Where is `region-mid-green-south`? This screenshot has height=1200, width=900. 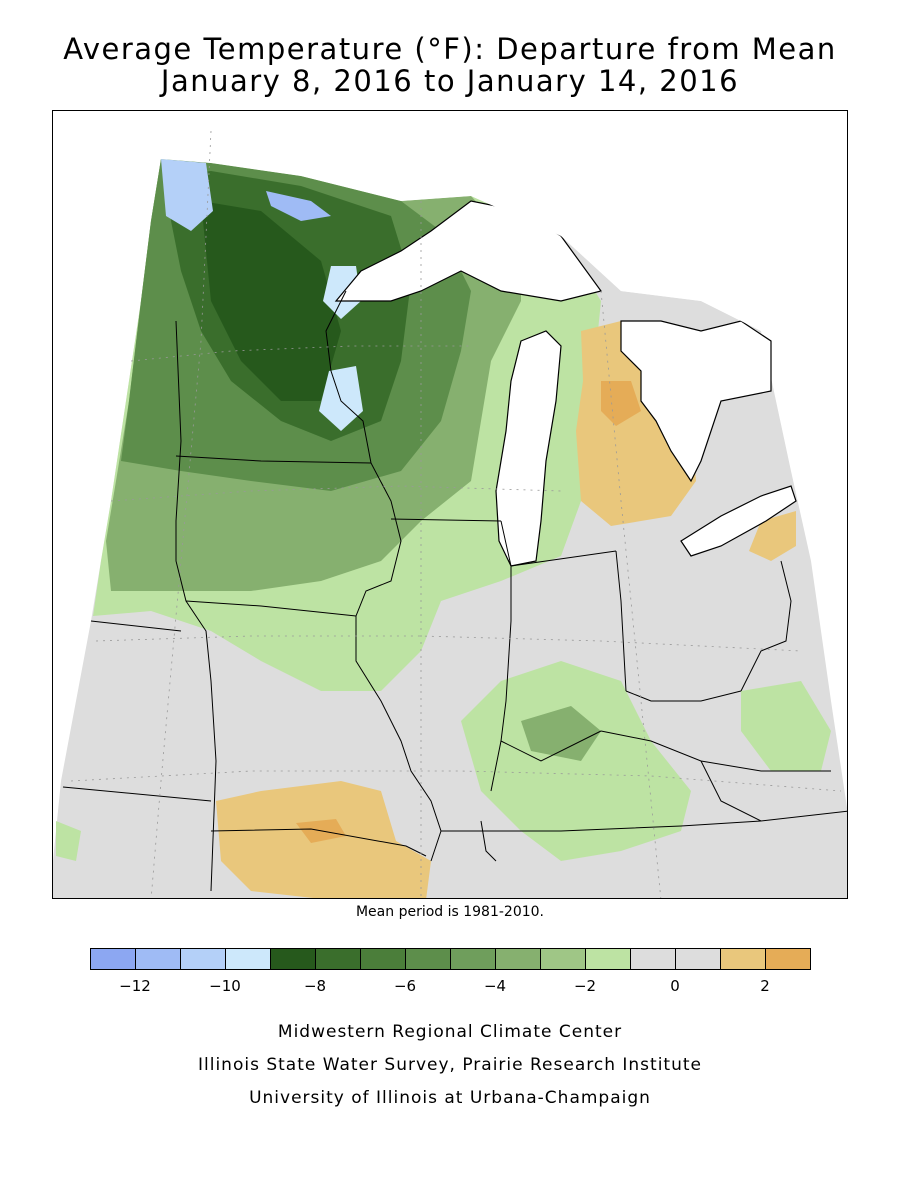 region-mid-green-south is located at coordinates (561, 733).